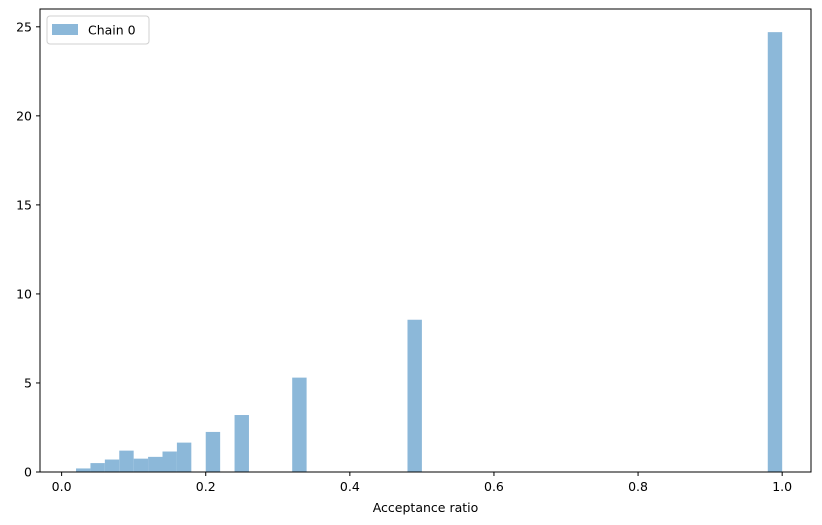 The height and width of the screenshot is (525, 822). I want to click on y-tick-label-4: 20, so click(24, 115).